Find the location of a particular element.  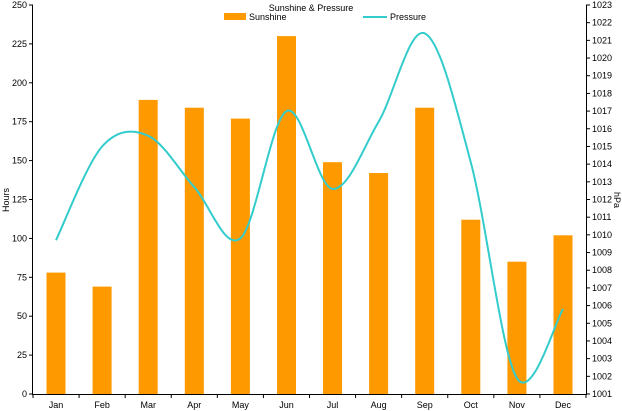

y-tick-label: 75 is located at coordinates (22, 277).